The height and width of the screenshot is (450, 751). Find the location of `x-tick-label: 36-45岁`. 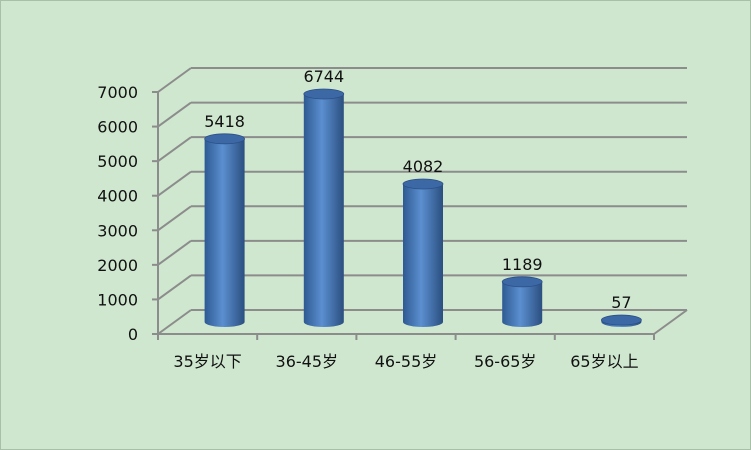

x-tick-label: 36-45岁 is located at coordinates (307, 361).